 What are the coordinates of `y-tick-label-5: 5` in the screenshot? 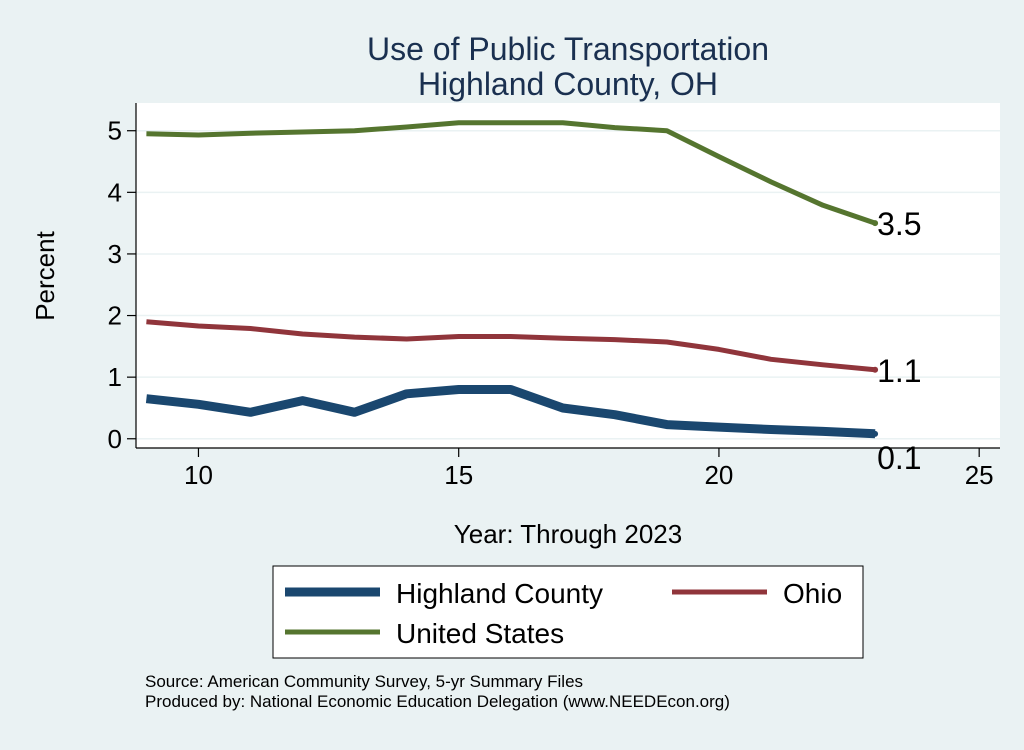 It's located at (115, 131).